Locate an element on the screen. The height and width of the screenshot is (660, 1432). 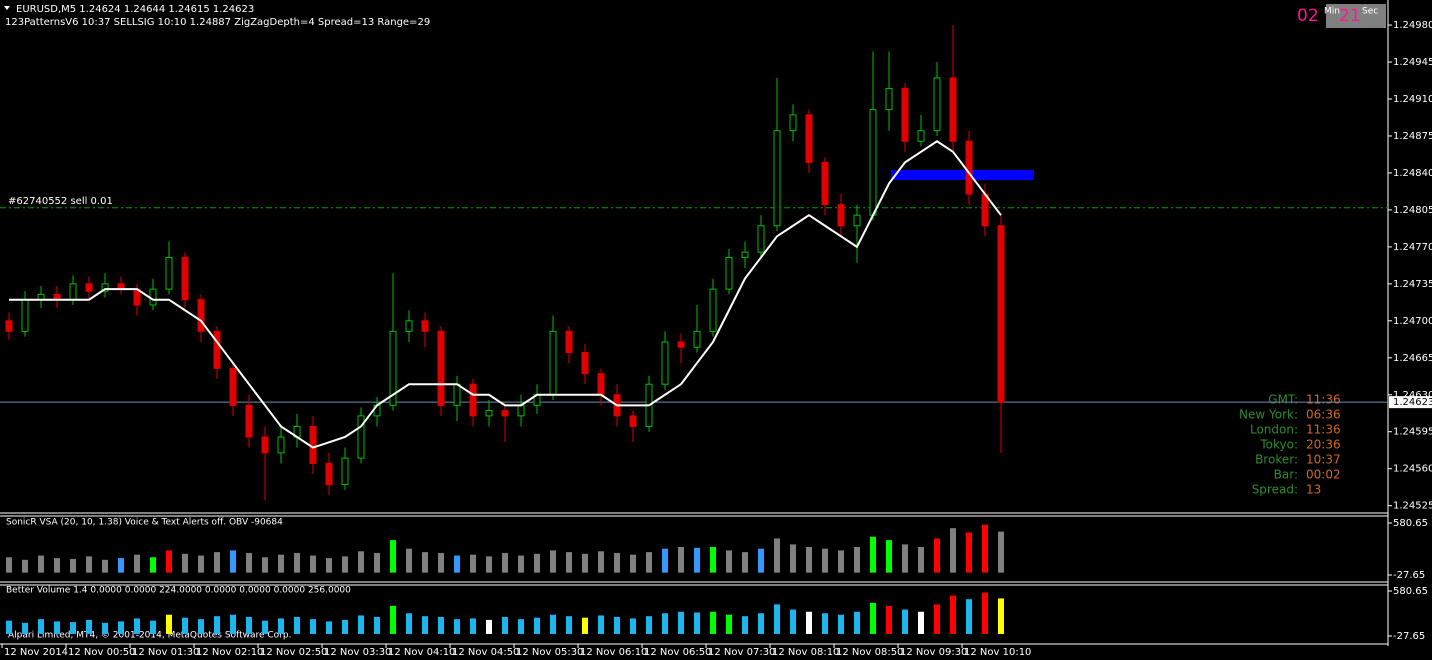
x-tick-label: 12 Nov 04:10 is located at coordinates (421, 652).